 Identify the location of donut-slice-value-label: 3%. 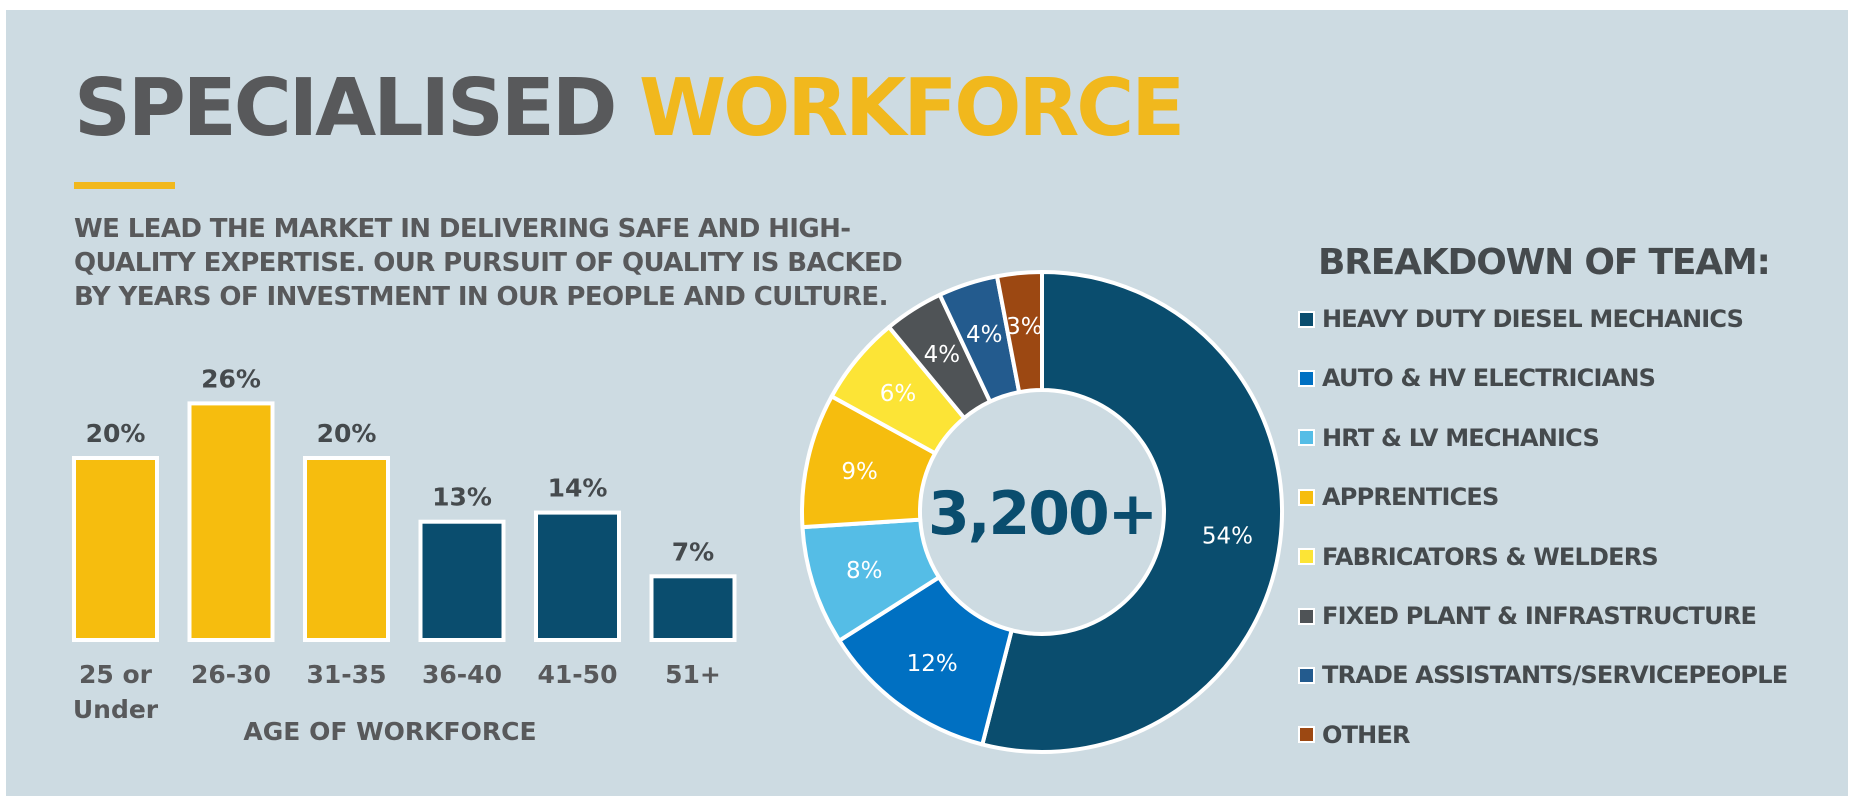
(1024, 327).